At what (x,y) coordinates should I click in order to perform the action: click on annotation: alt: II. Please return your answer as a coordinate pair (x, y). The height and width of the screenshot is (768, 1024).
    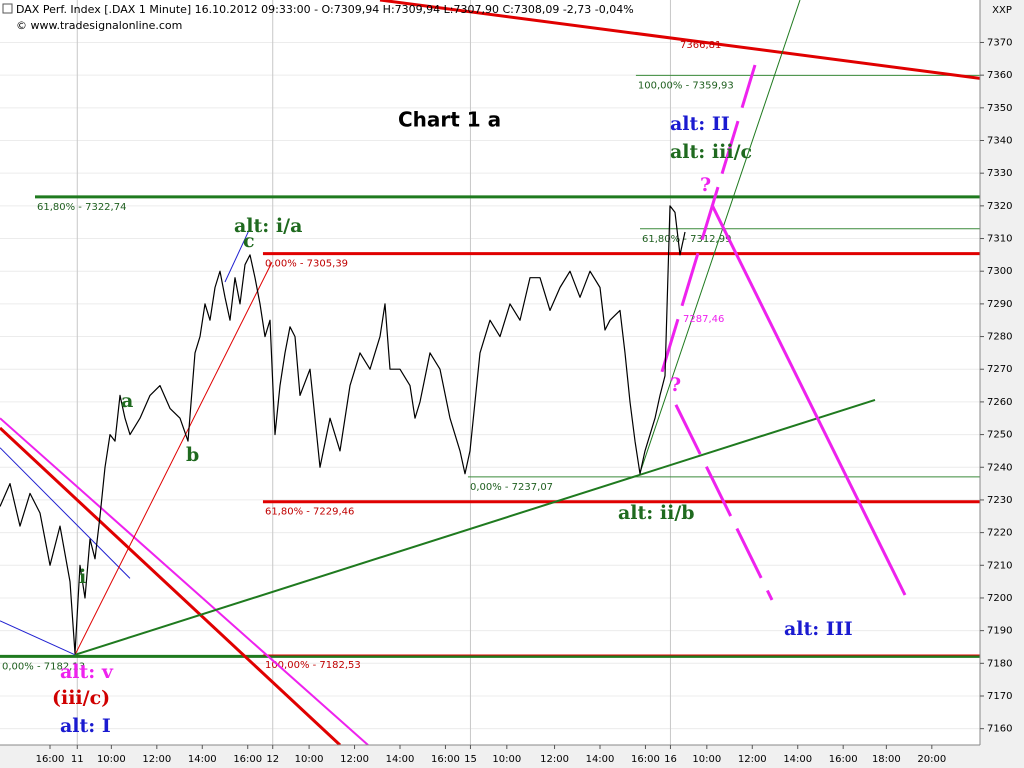
    Looking at the image, I should click on (700, 124).